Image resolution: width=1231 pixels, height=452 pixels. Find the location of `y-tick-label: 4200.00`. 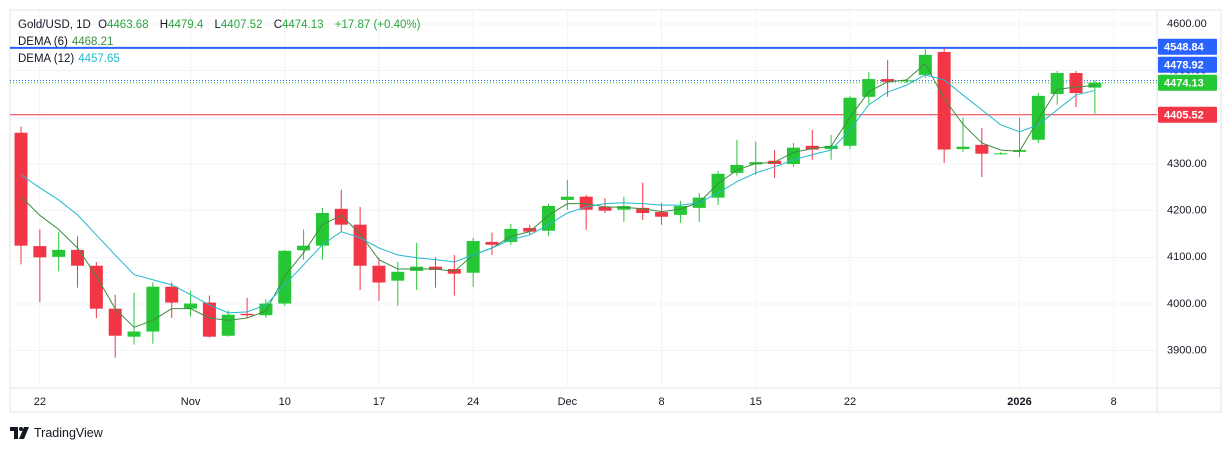

y-tick-label: 4200.00 is located at coordinates (1187, 211).